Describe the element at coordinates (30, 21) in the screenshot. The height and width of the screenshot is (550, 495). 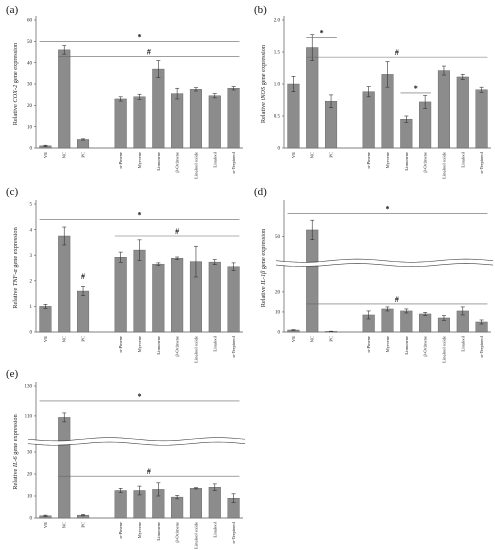
I see `y-tick-label: 60` at that location.